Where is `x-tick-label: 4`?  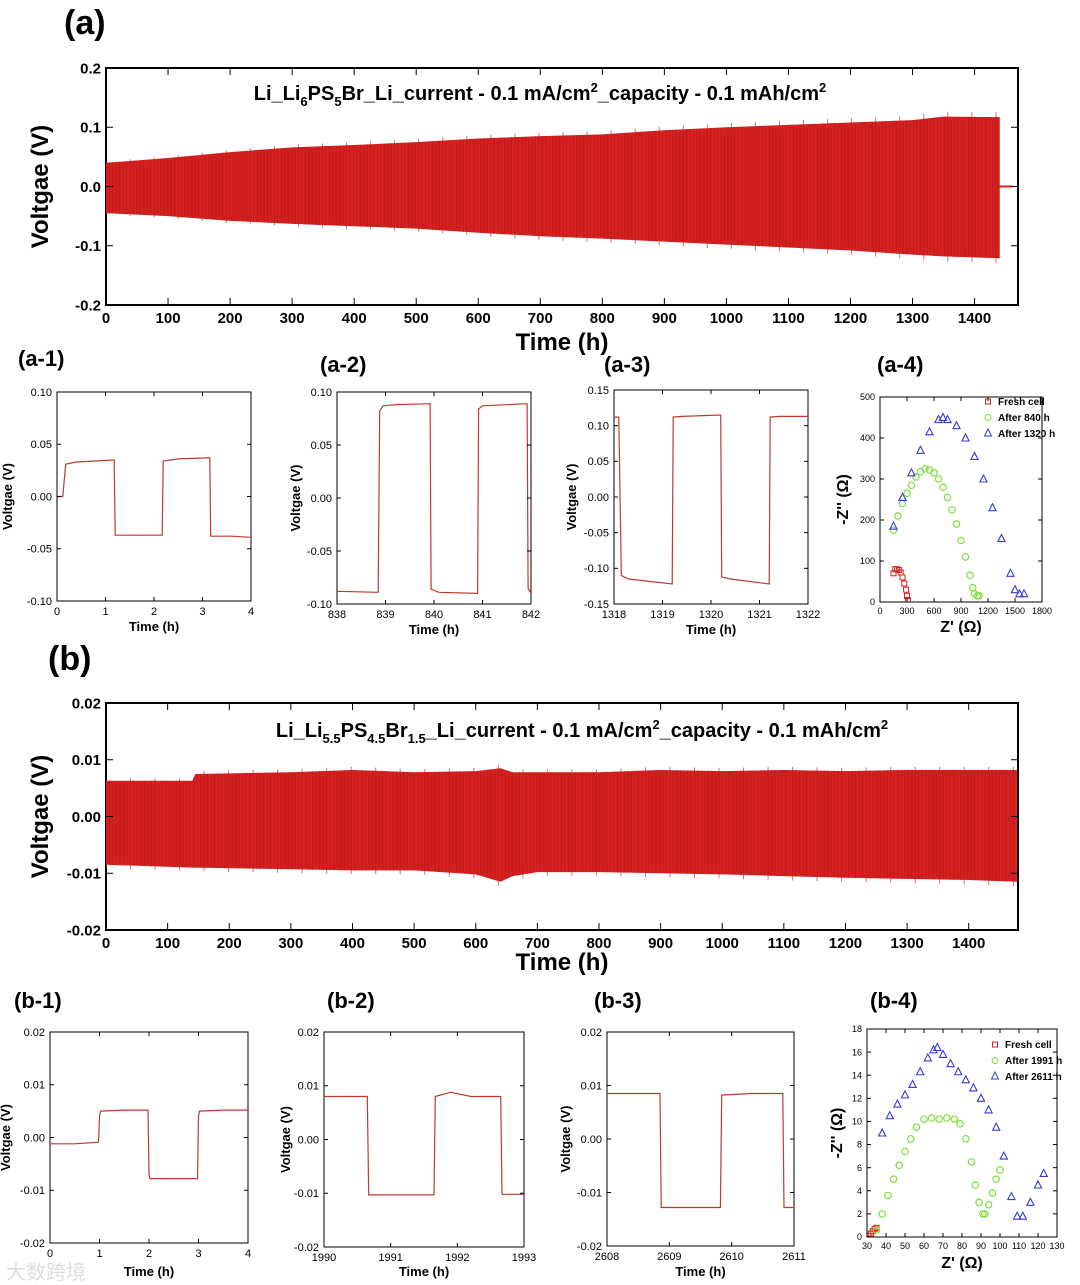
x-tick-label: 4 is located at coordinates (248, 1254).